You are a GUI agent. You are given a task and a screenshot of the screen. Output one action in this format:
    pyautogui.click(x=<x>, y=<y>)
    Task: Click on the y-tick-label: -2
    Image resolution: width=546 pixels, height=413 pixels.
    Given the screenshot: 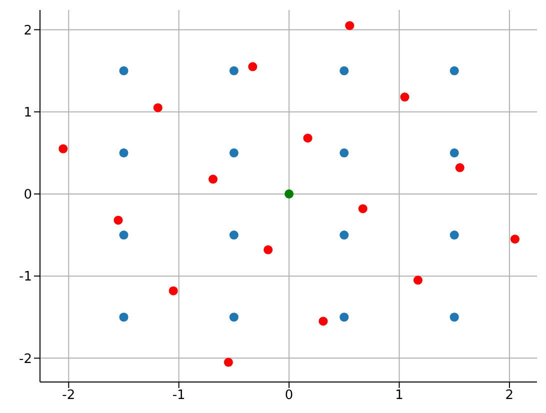 What is the action you would take?
    pyautogui.click(x=25, y=359)
    